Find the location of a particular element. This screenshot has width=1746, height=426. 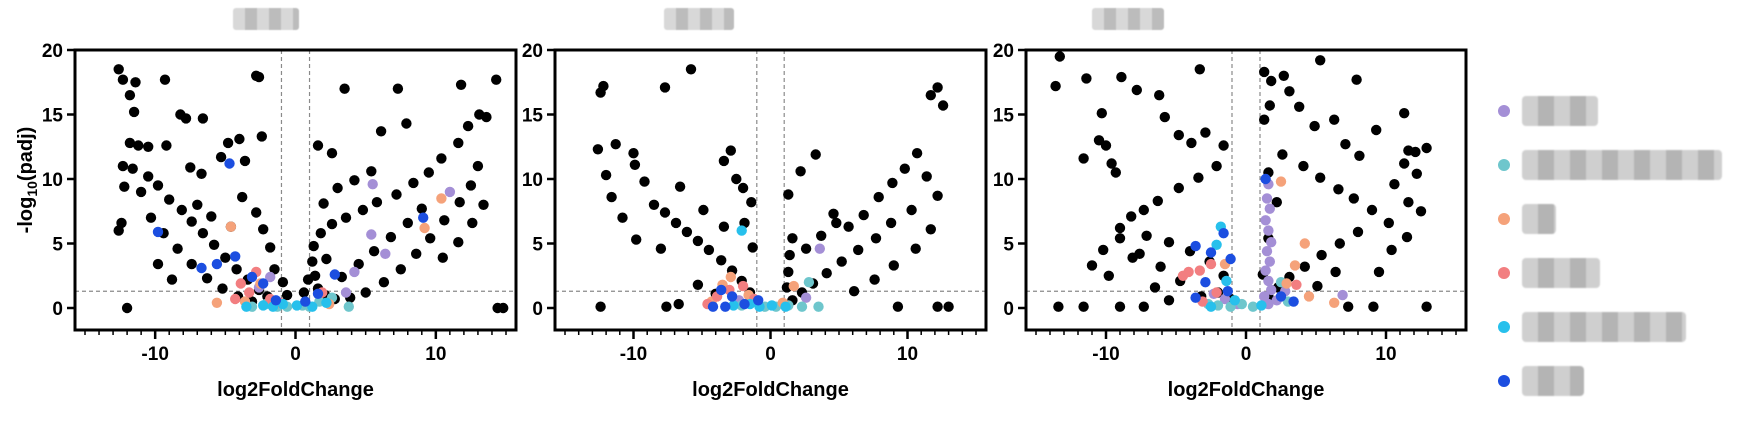

x-tick-label: -10 is located at coordinates (1105, 354).